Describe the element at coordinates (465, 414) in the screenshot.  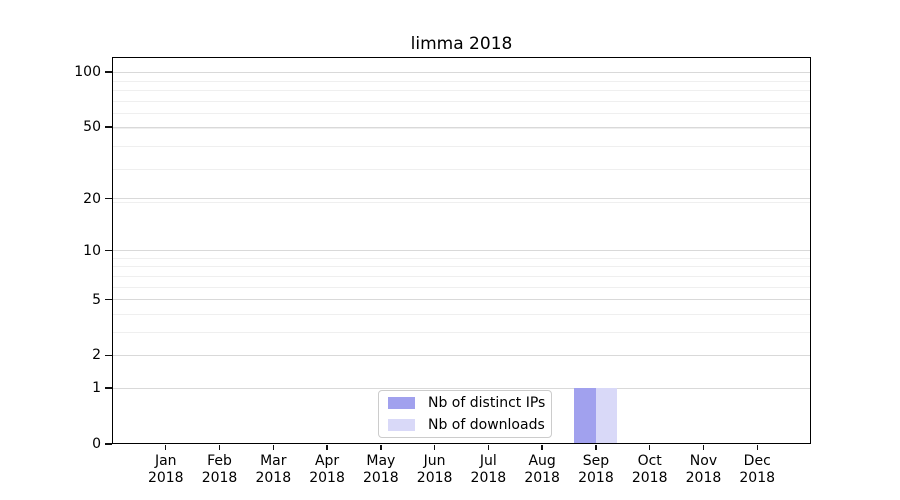
I see `legend: Nb of distinct IPs Nb of downloads` at that location.